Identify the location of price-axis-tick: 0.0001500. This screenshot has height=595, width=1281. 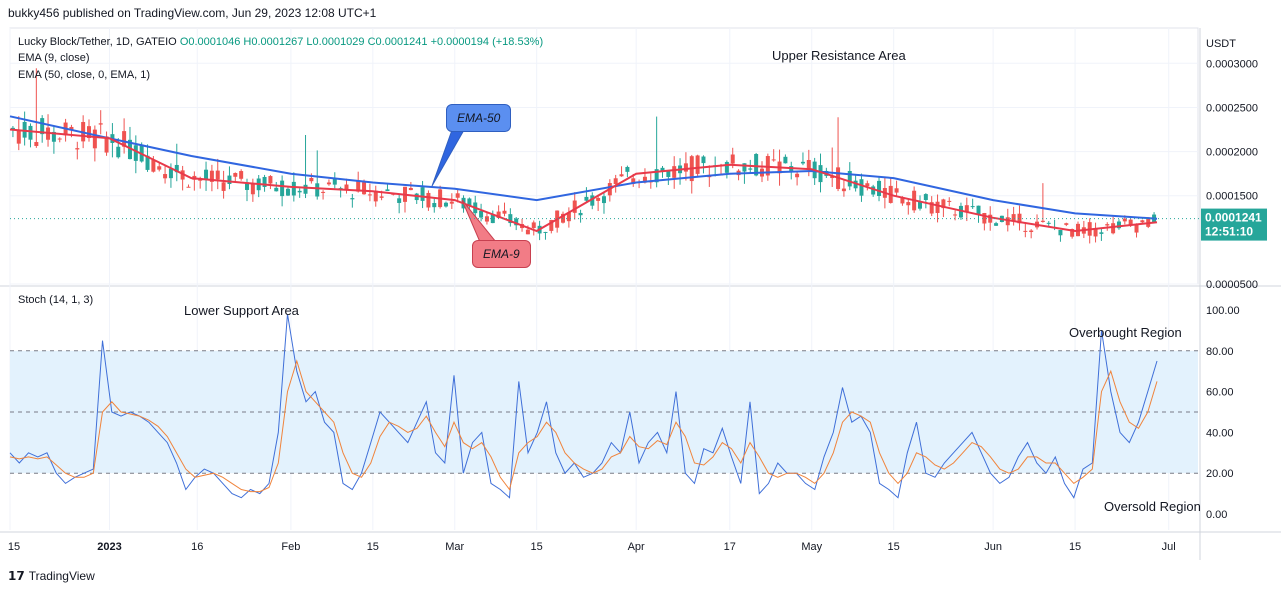
(1232, 197).